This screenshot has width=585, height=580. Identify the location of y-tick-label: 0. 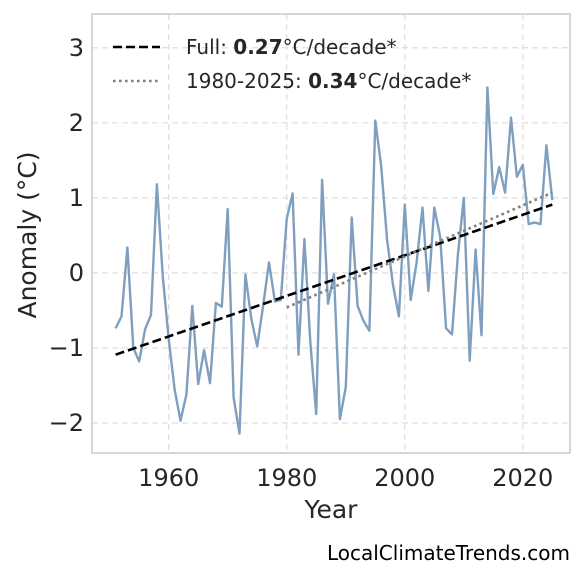
(76, 273).